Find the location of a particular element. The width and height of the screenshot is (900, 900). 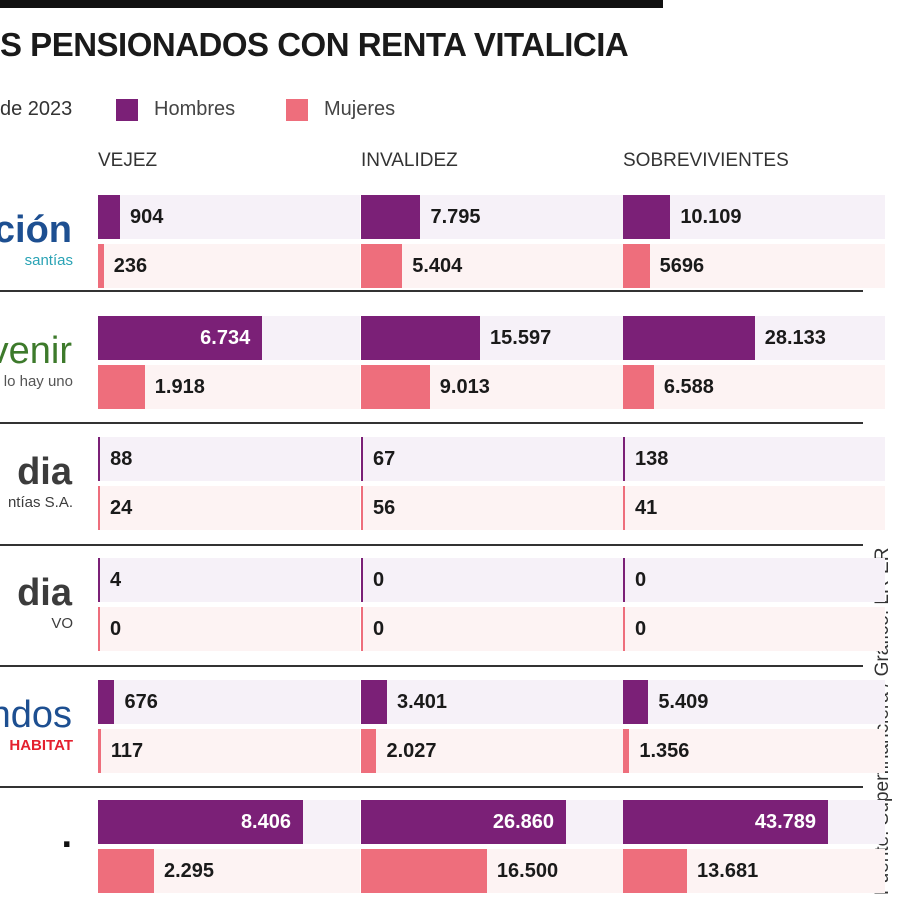

value-label-mujeres: 236 is located at coordinates (130, 266).